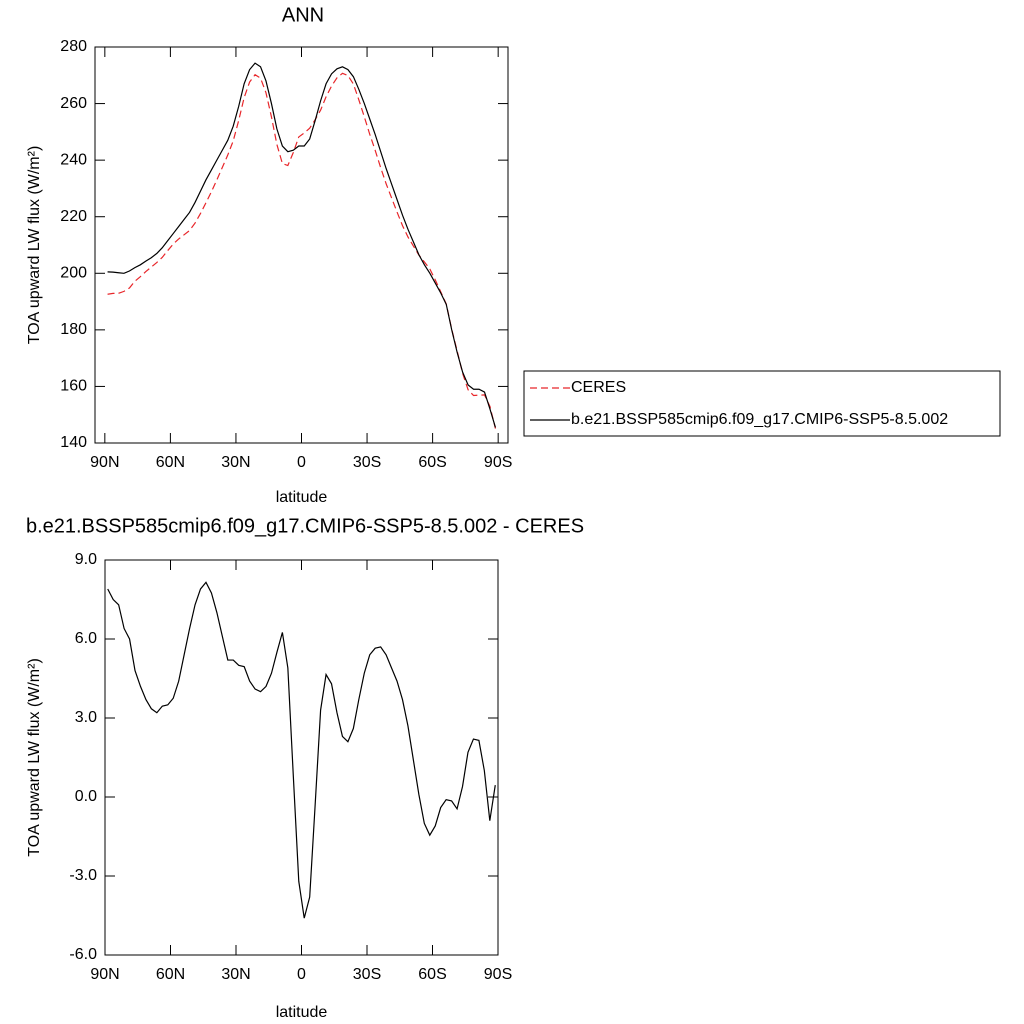 The image size is (1024, 1024). I want to click on y-tick-label: 6.0, so click(86, 638).